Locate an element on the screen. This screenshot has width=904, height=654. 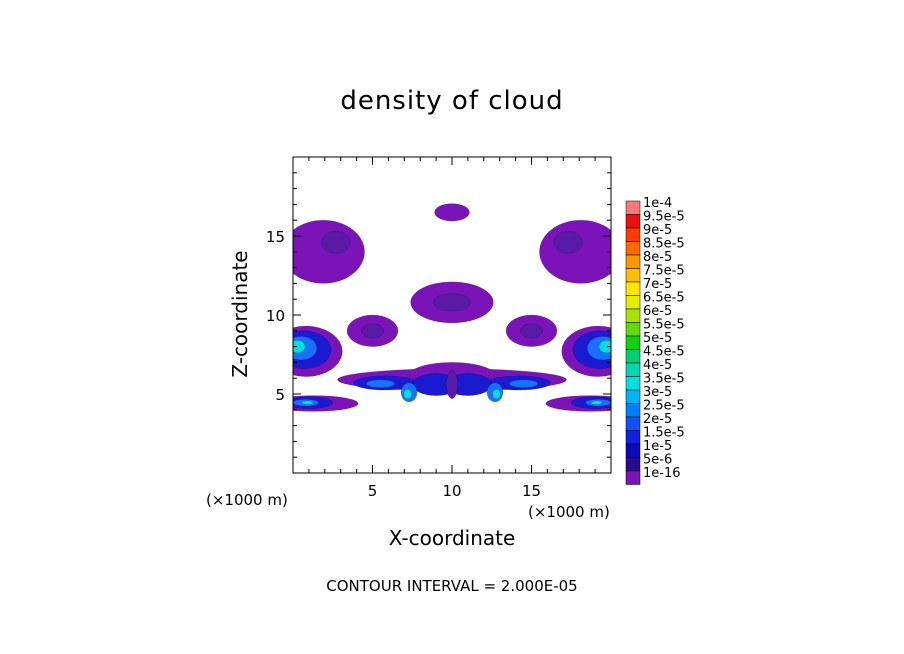
y-tick-label: 5 is located at coordinates (280, 395).